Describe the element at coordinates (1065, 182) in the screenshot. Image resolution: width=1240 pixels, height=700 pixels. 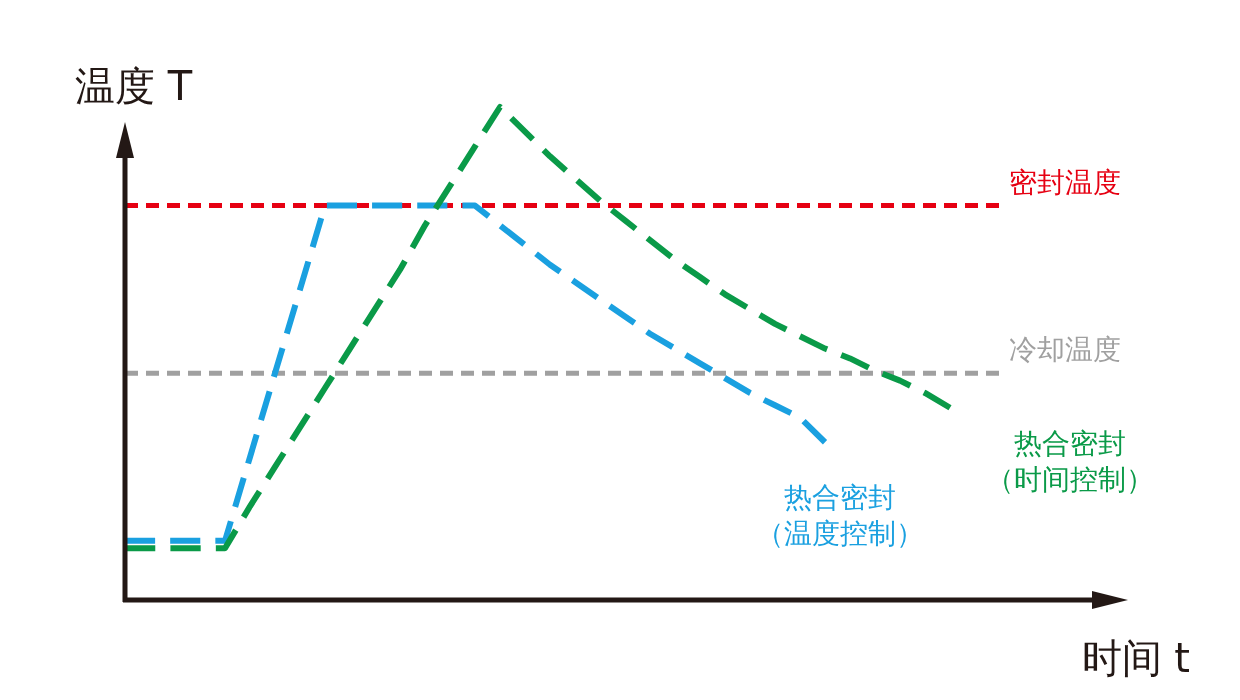
I see `ref-line-label: 密封温度` at that location.